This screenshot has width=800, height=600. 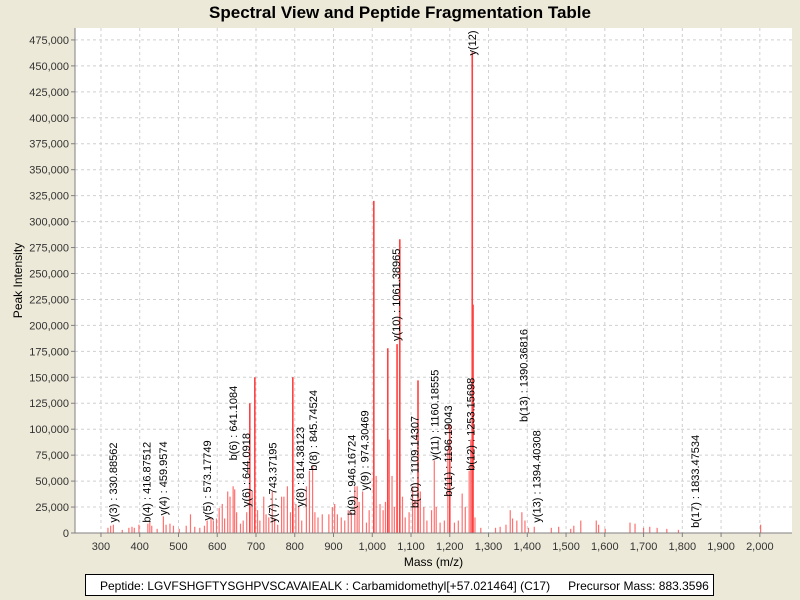 I want to click on fragment-ion-label: y(11) : 1160.18555, so click(x=435, y=415).